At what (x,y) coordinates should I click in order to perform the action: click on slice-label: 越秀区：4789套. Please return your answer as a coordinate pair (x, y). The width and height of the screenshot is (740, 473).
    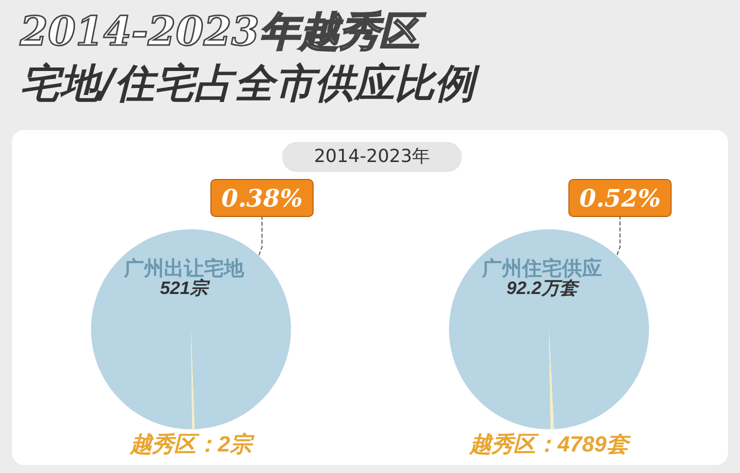
    Looking at the image, I should click on (550, 444).